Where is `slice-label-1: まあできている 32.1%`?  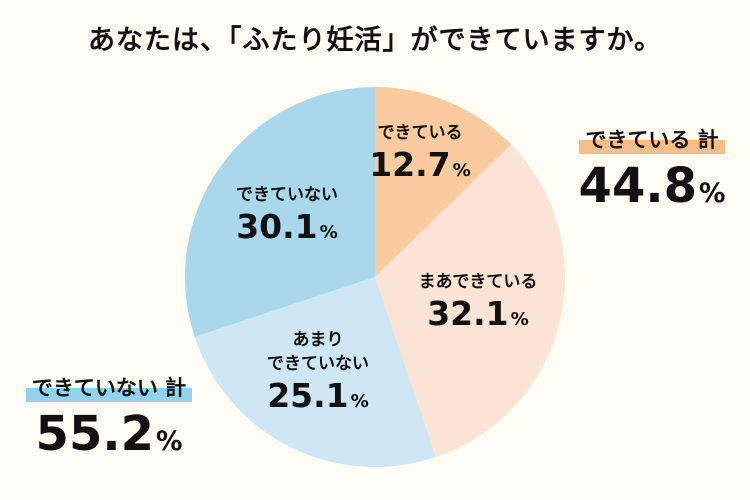 slice-label-1: まあできている 32.1% is located at coordinates (478, 302).